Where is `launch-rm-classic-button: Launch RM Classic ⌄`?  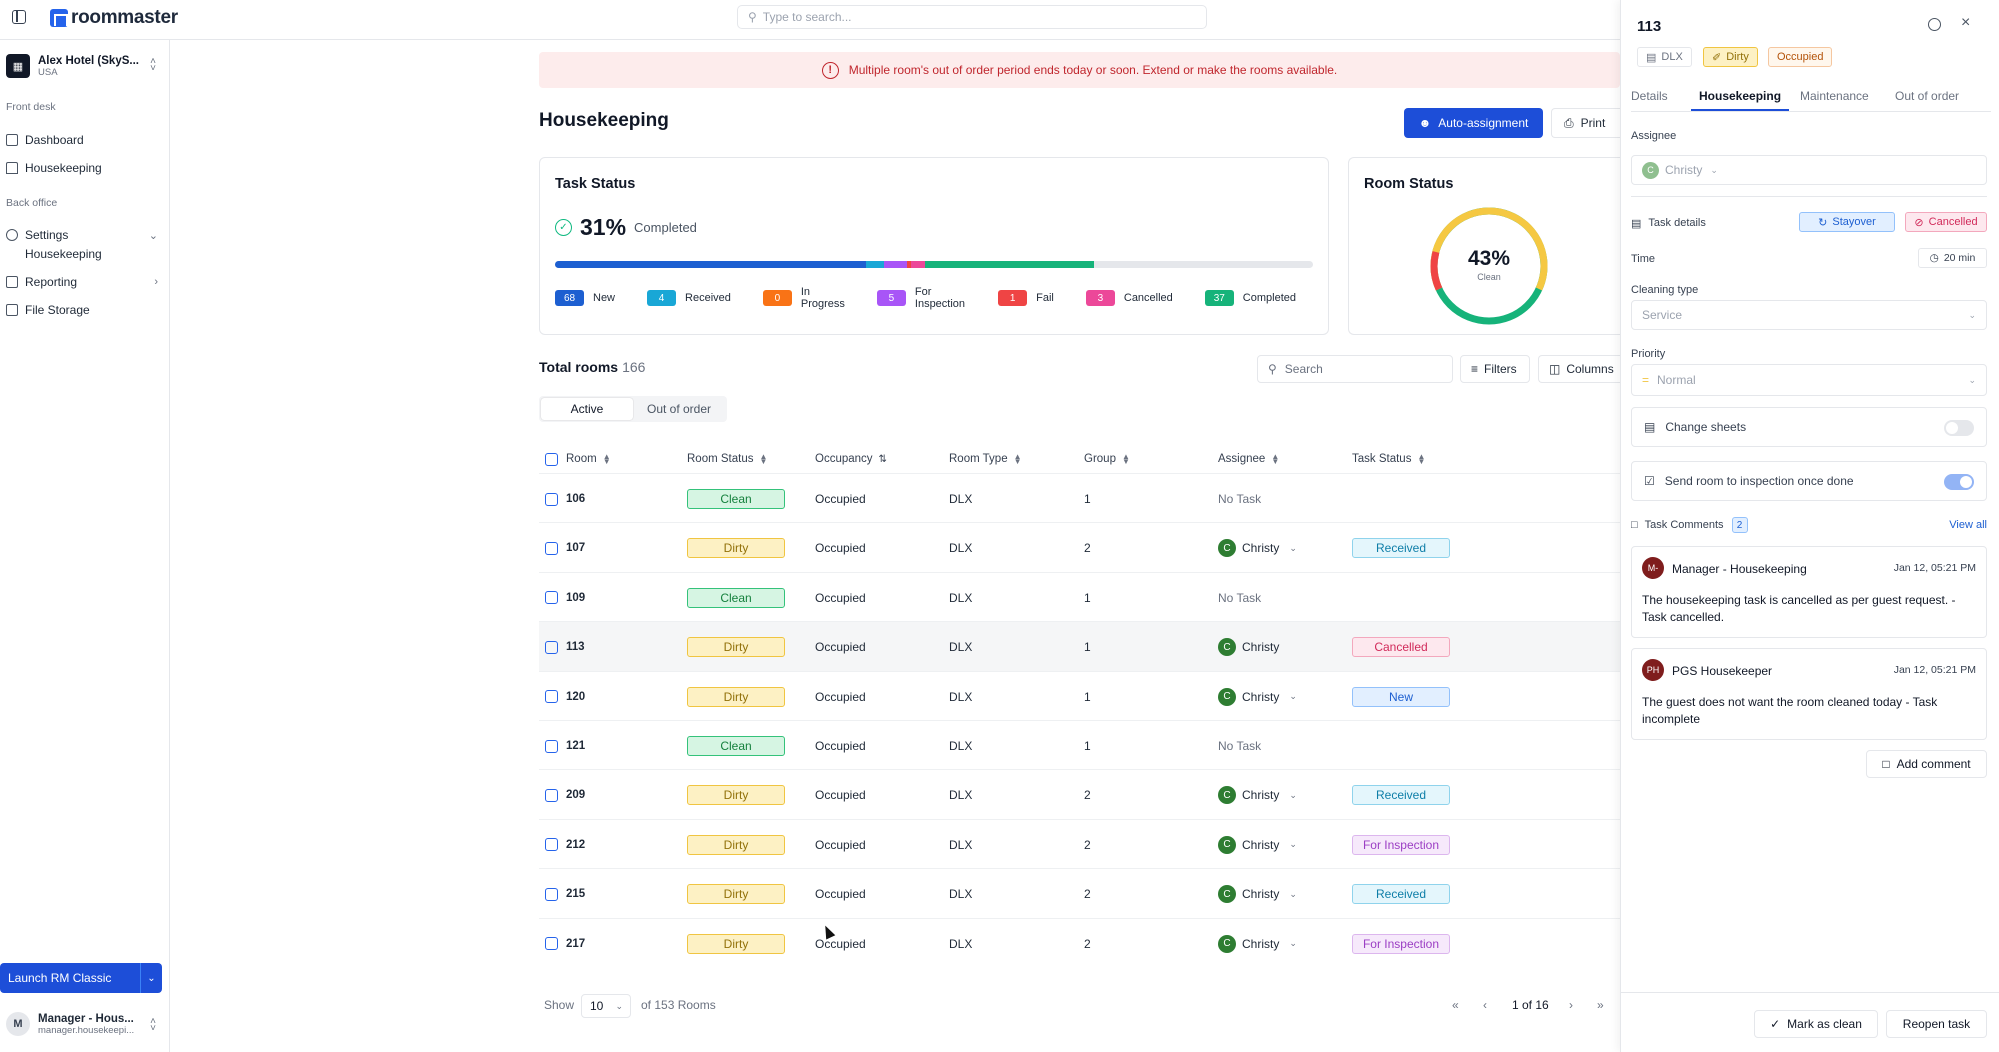 launch-rm-classic-button: Launch RM Classic ⌄ is located at coordinates (81, 978).